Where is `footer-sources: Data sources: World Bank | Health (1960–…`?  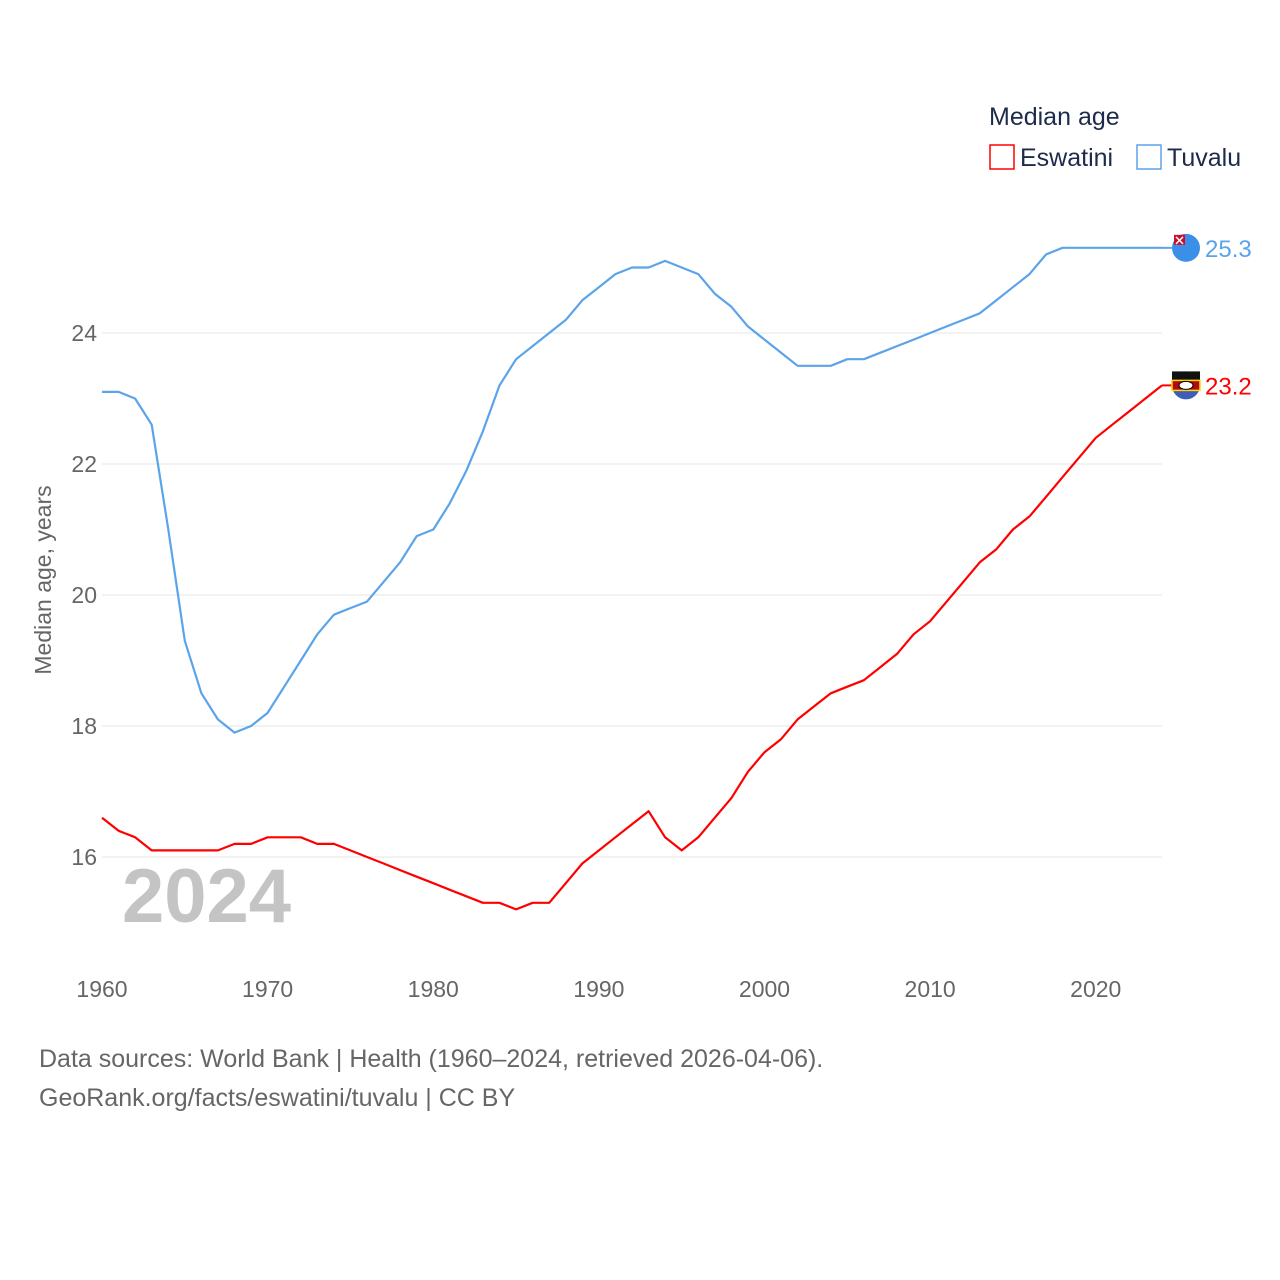 footer-sources: Data sources: World Bank | Health (1960–… is located at coordinates (431, 1059).